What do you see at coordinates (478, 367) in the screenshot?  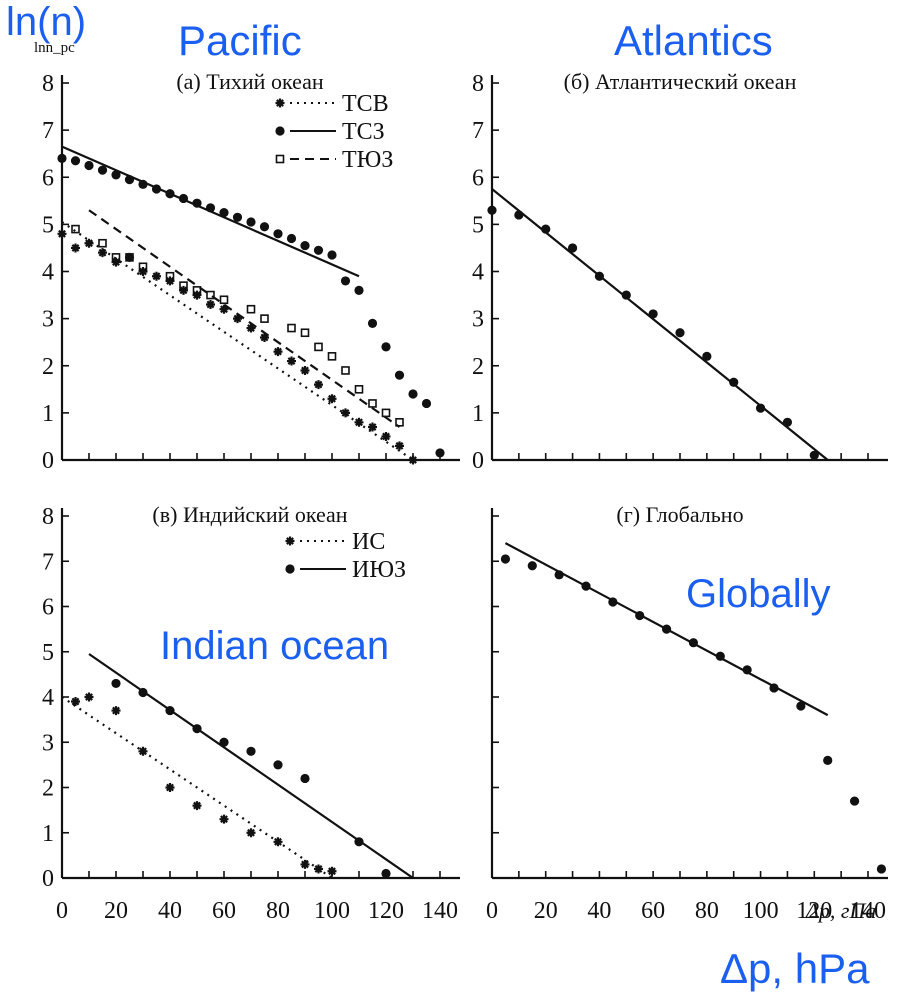 I see `y-tick-label: 2` at bounding box center [478, 367].